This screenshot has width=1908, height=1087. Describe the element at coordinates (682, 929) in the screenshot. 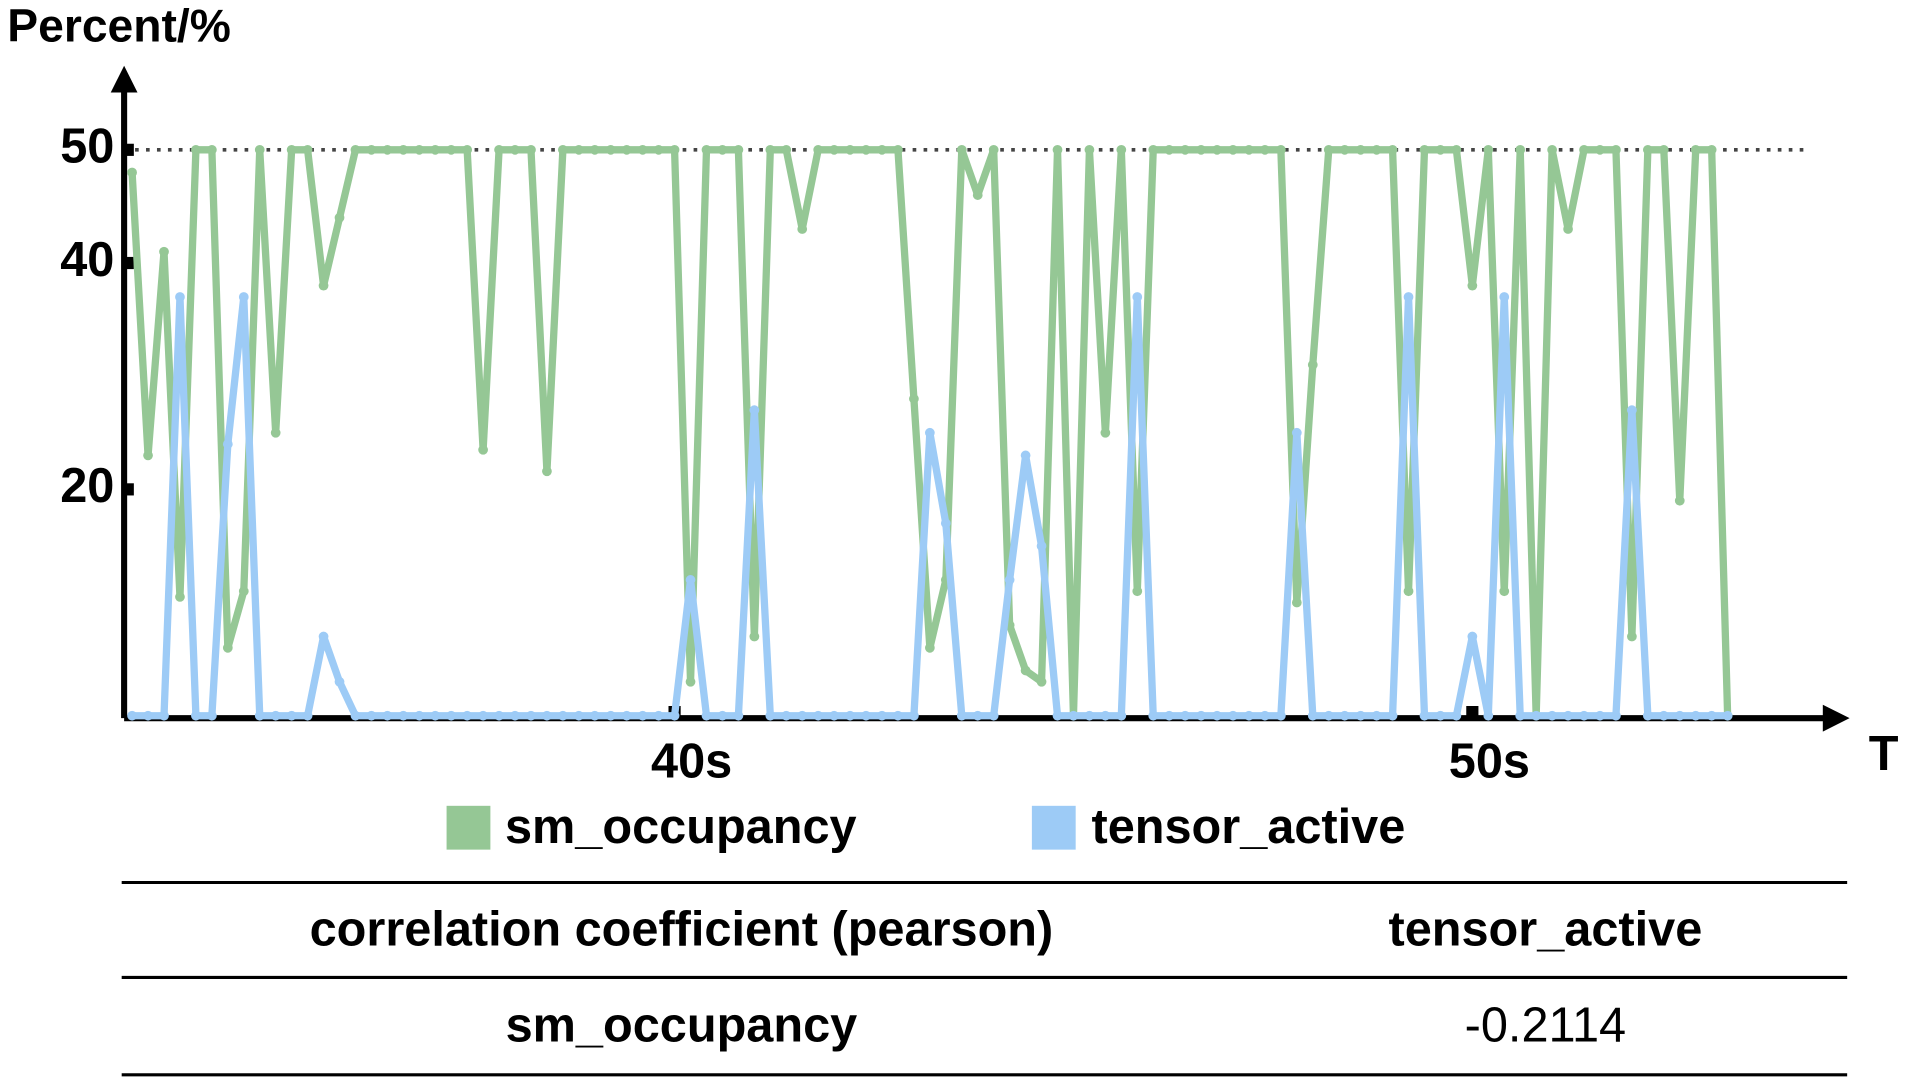

I see `table-header: correlation coefficient (pearson)` at that location.